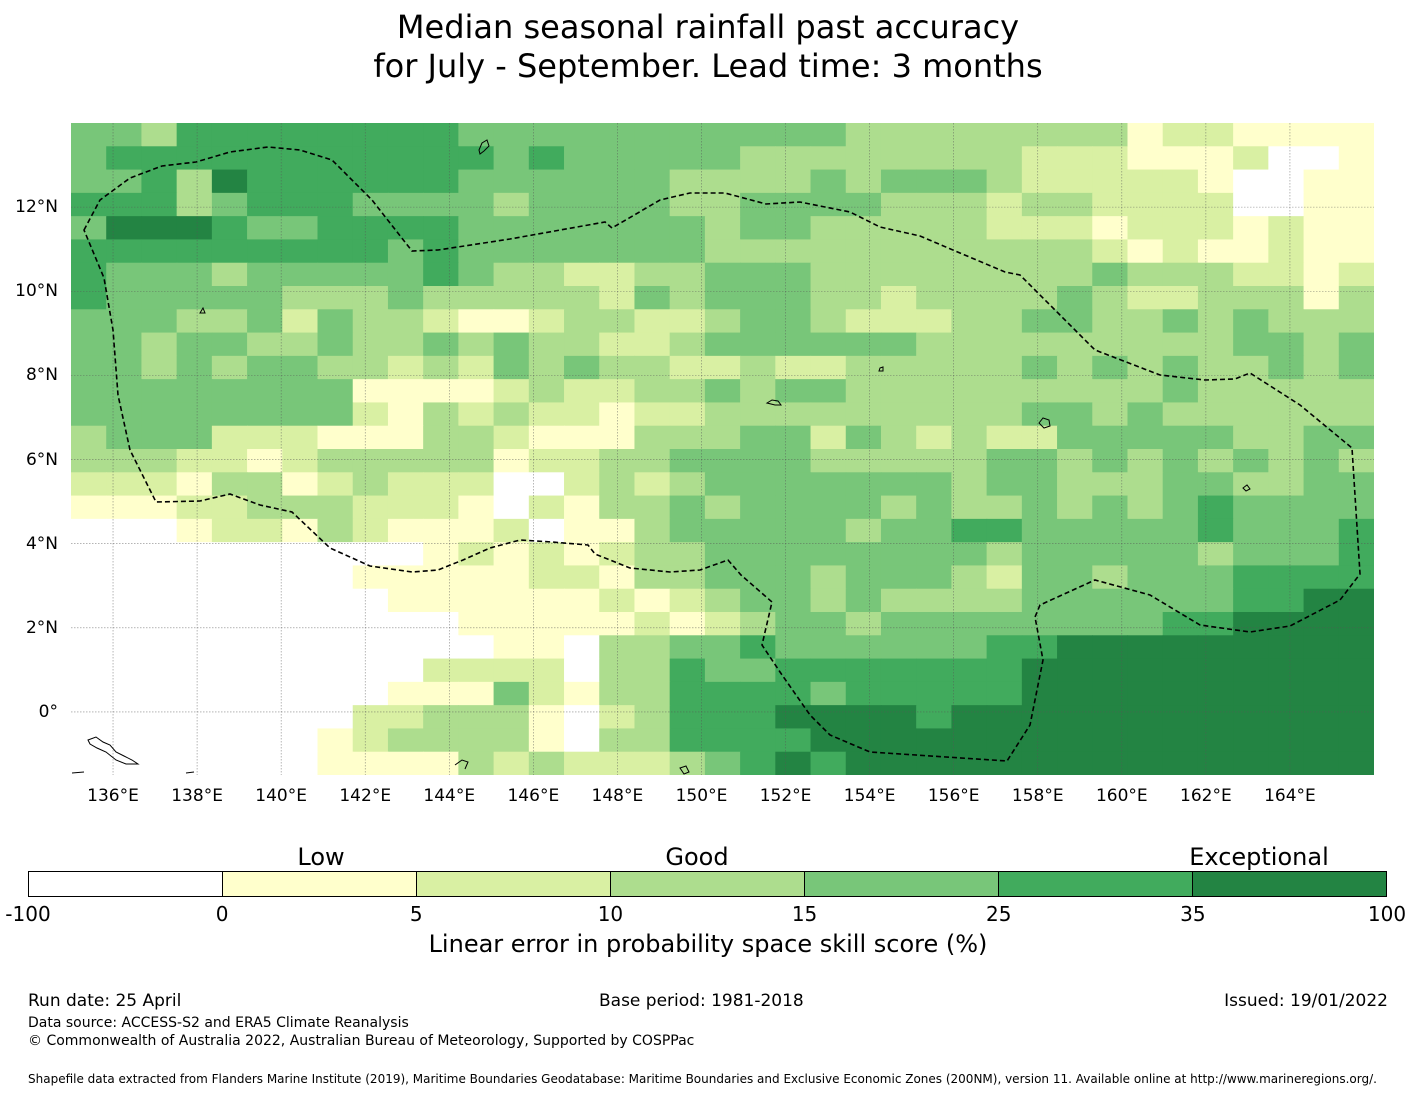 This screenshot has width=1416, height=1095. I want to click on longitude-label: 160°E, so click(1121, 796).